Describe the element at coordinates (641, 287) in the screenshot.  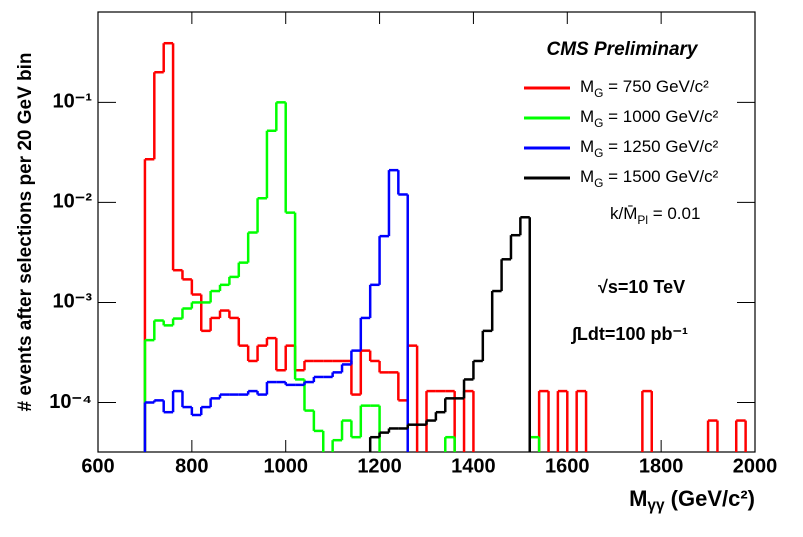
I see `annotation: √s=10 TeV` at that location.